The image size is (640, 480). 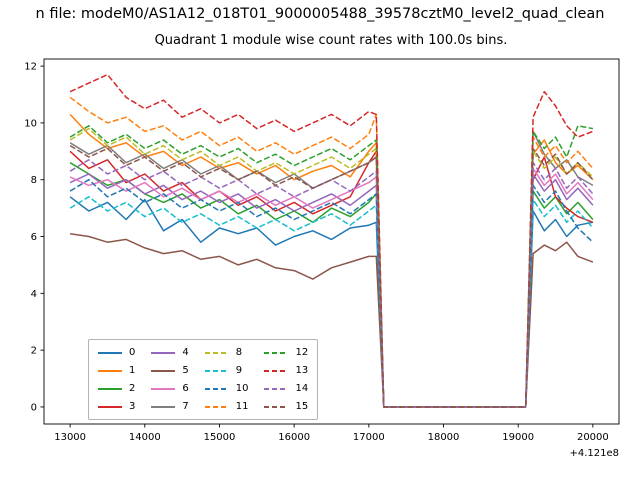 What do you see at coordinates (34, 237) in the screenshot?
I see `y-tick-label: 6` at bounding box center [34, 237].